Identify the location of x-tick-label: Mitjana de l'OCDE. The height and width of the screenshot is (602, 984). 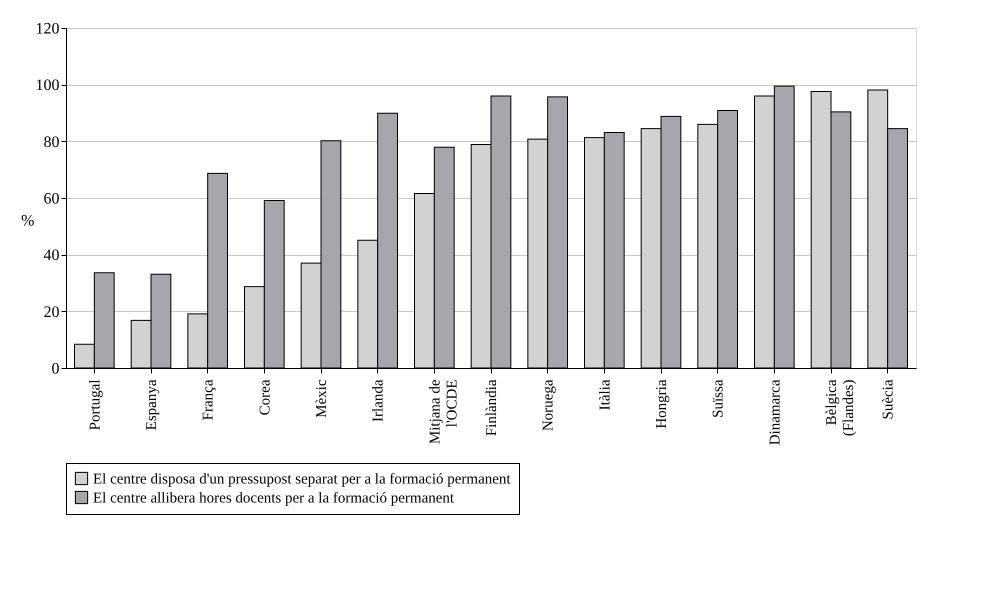
(443, 411).